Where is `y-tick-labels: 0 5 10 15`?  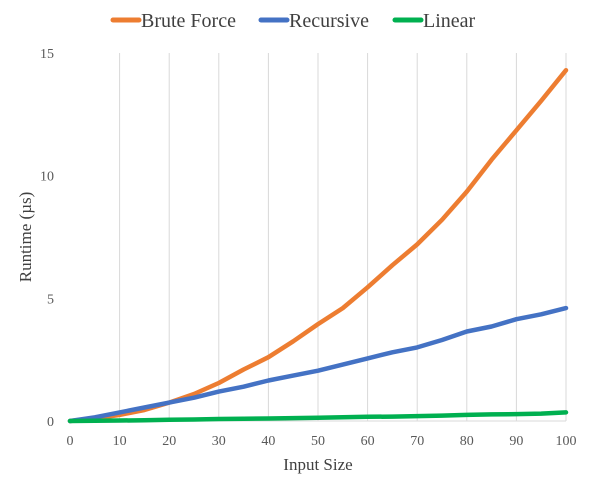 y-tick-labels: 0 5 10 15 is located at coordinates (47, 238).